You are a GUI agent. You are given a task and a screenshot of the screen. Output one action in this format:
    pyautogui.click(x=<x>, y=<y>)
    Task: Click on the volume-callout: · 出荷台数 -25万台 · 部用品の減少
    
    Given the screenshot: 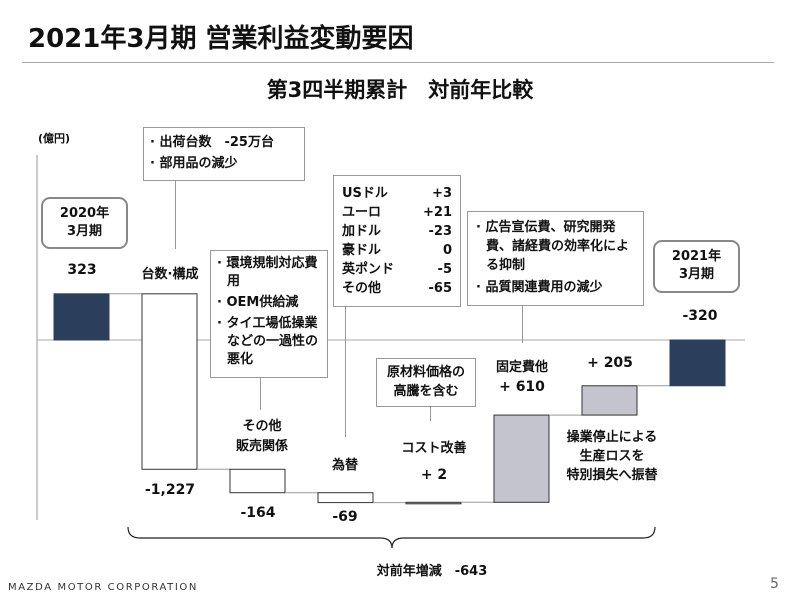 What is the action you would take?
    pyautogui.click(x=224, y=154)
    